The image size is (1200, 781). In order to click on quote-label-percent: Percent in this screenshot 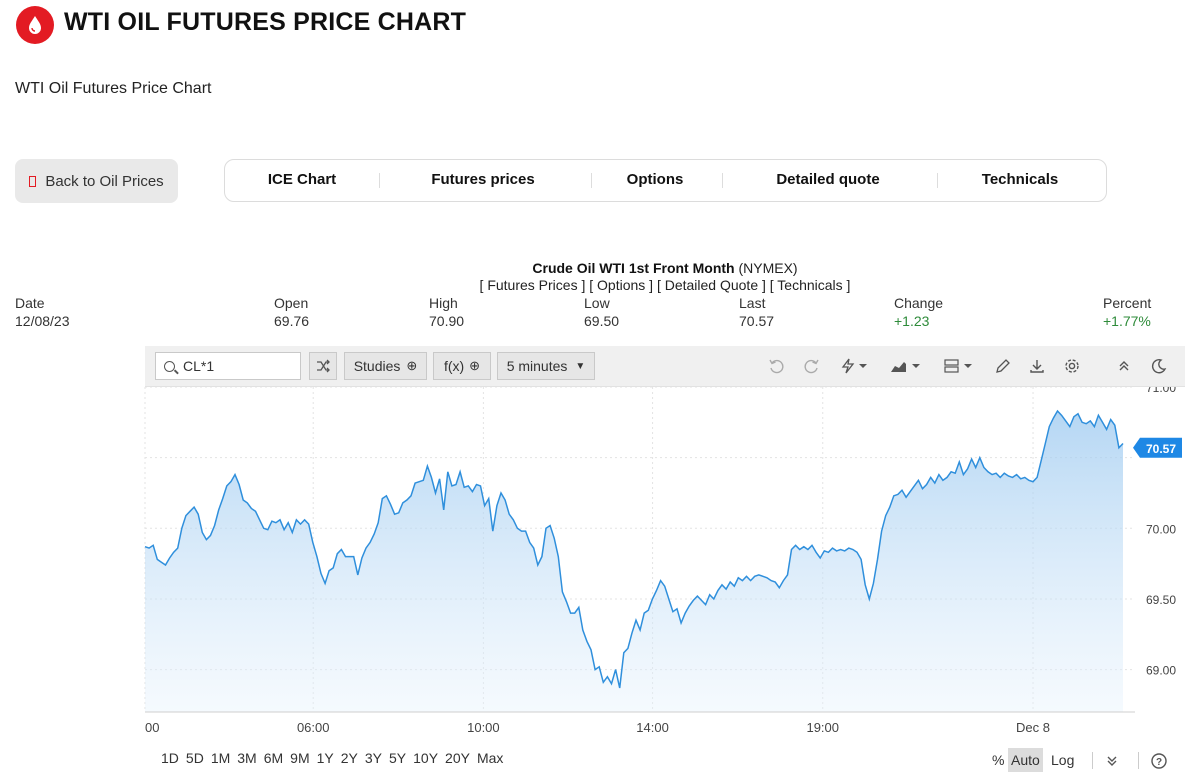, I will do `click(1127, 303)`.